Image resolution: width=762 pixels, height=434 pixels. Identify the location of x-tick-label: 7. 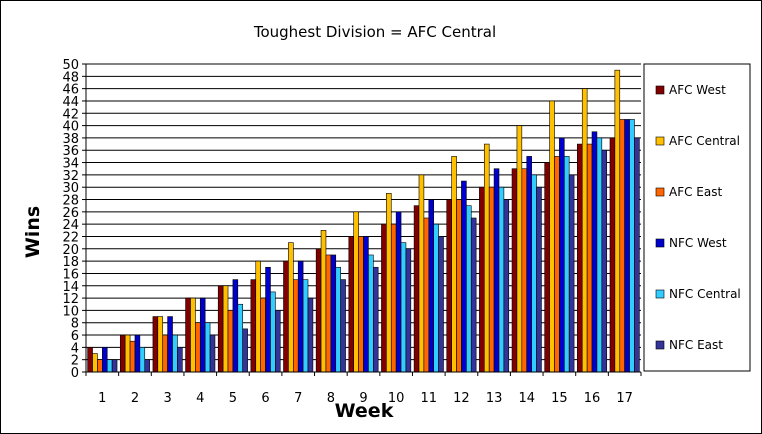
(298, 398).